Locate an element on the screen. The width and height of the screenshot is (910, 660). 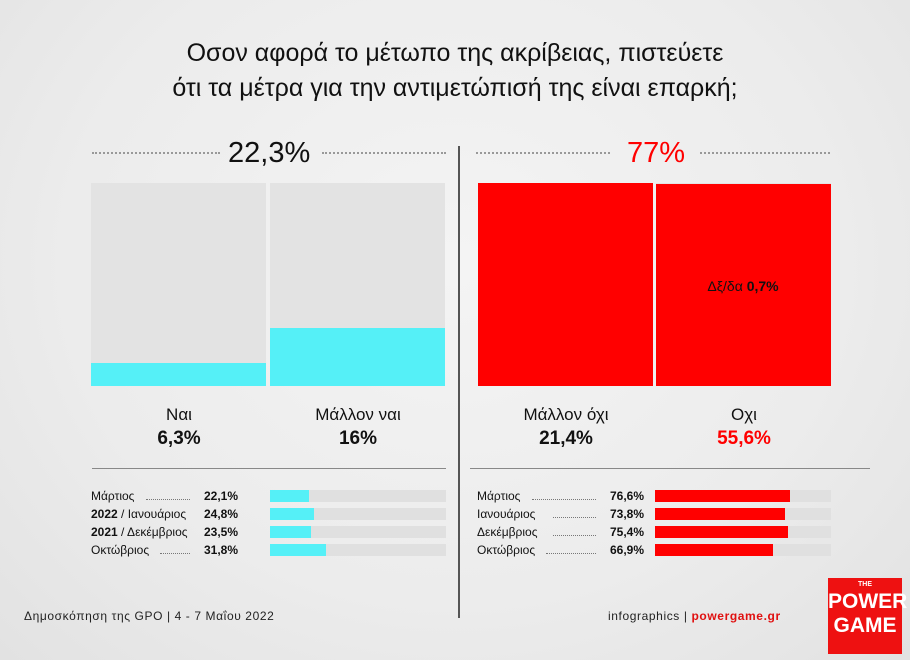
group-total-no: 77% is located at coordinates (656, 153).